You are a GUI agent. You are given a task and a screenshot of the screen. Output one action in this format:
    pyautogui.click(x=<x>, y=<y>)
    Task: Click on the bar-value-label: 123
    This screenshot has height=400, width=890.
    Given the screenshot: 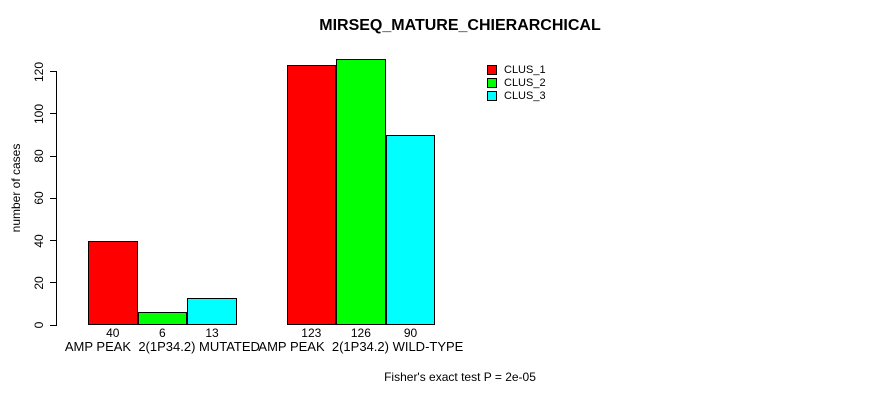 What is the action you would take?
    pyautogui.click(x=311, y=333)
    